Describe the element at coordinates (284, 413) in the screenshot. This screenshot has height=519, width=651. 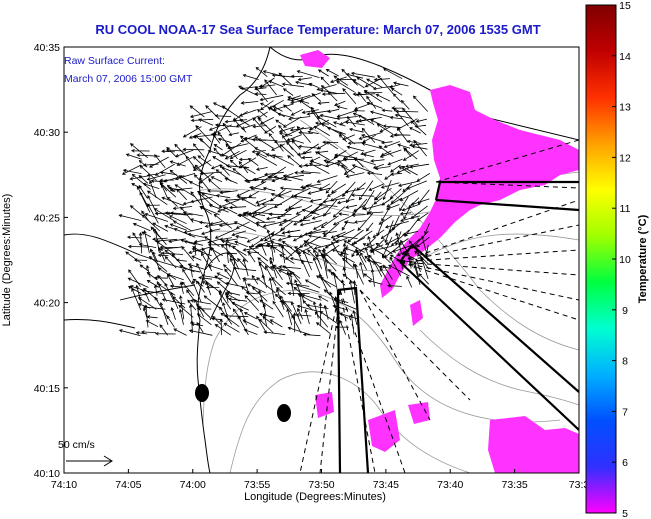
I see `buoy-marker` at that location.